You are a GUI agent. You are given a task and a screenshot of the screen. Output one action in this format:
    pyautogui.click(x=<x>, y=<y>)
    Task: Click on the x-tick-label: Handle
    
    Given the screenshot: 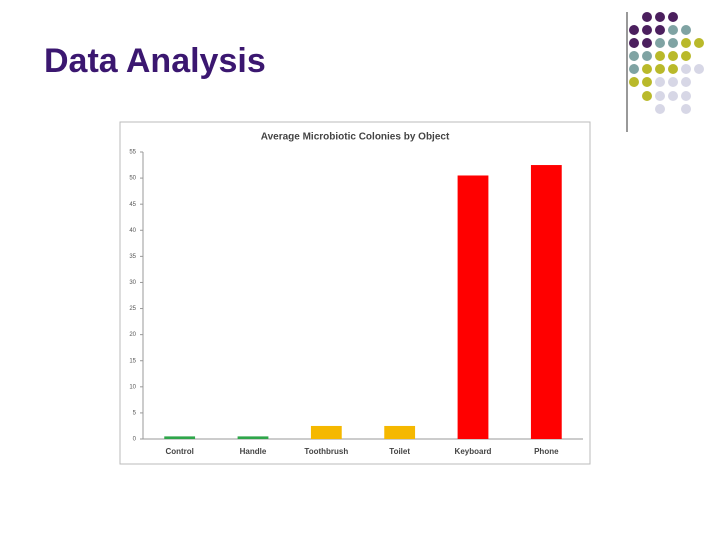 What is the action you would take?
    pyautogui.click(x=253, y=451)
    